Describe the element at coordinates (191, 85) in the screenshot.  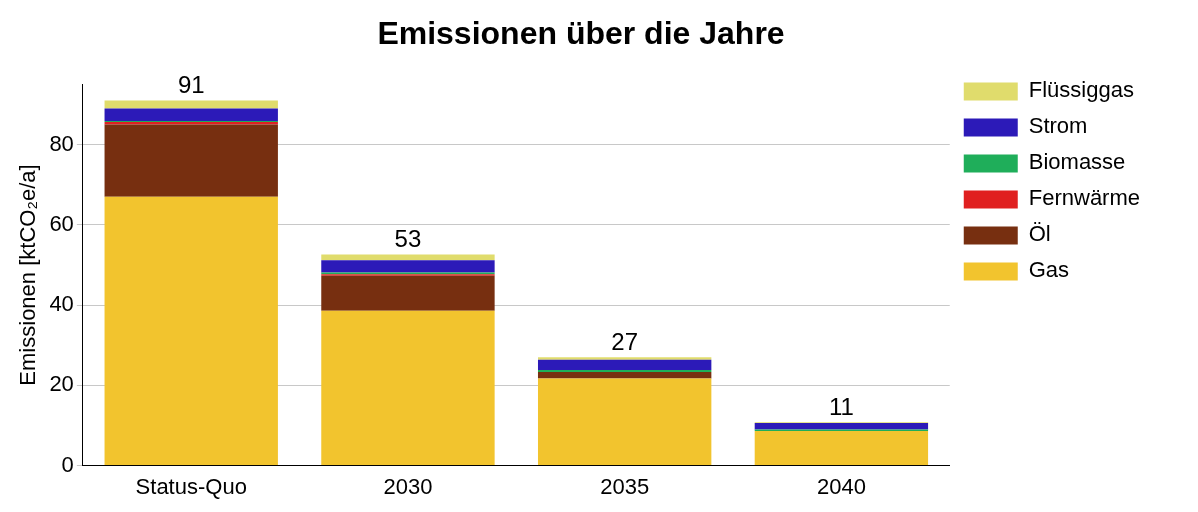
I see `total-label: 91` at that location.